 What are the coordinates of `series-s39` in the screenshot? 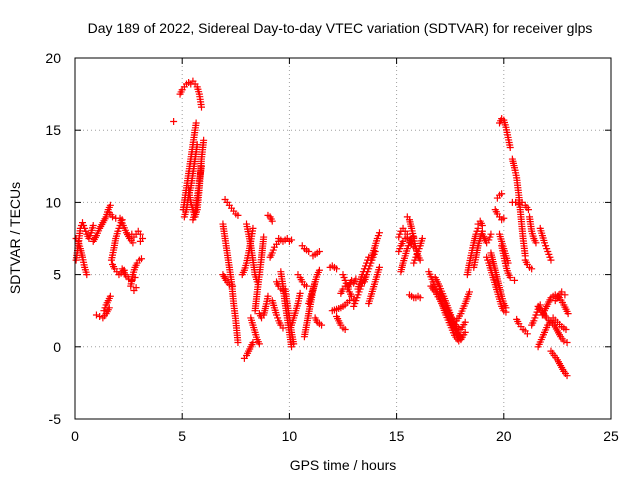 It's located at (305, 248).